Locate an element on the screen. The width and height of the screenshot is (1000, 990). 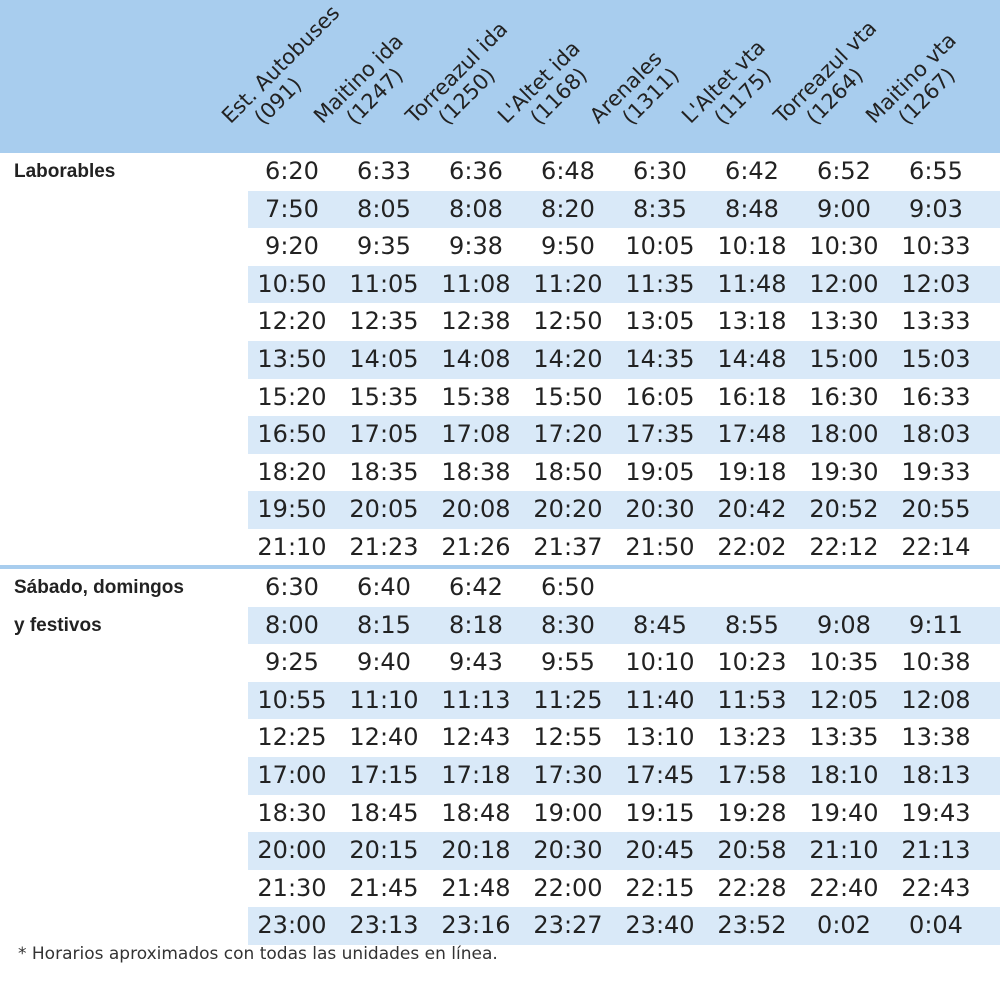
time-cell: 11:08 is located at coordinates (476, 283).